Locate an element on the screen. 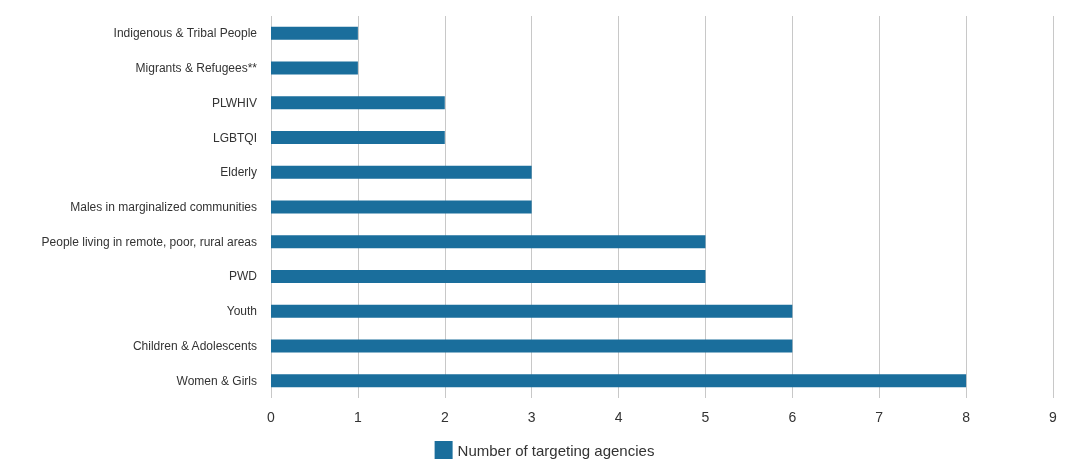  y-tick-label: Elderly is located at coordinates (238, 172).